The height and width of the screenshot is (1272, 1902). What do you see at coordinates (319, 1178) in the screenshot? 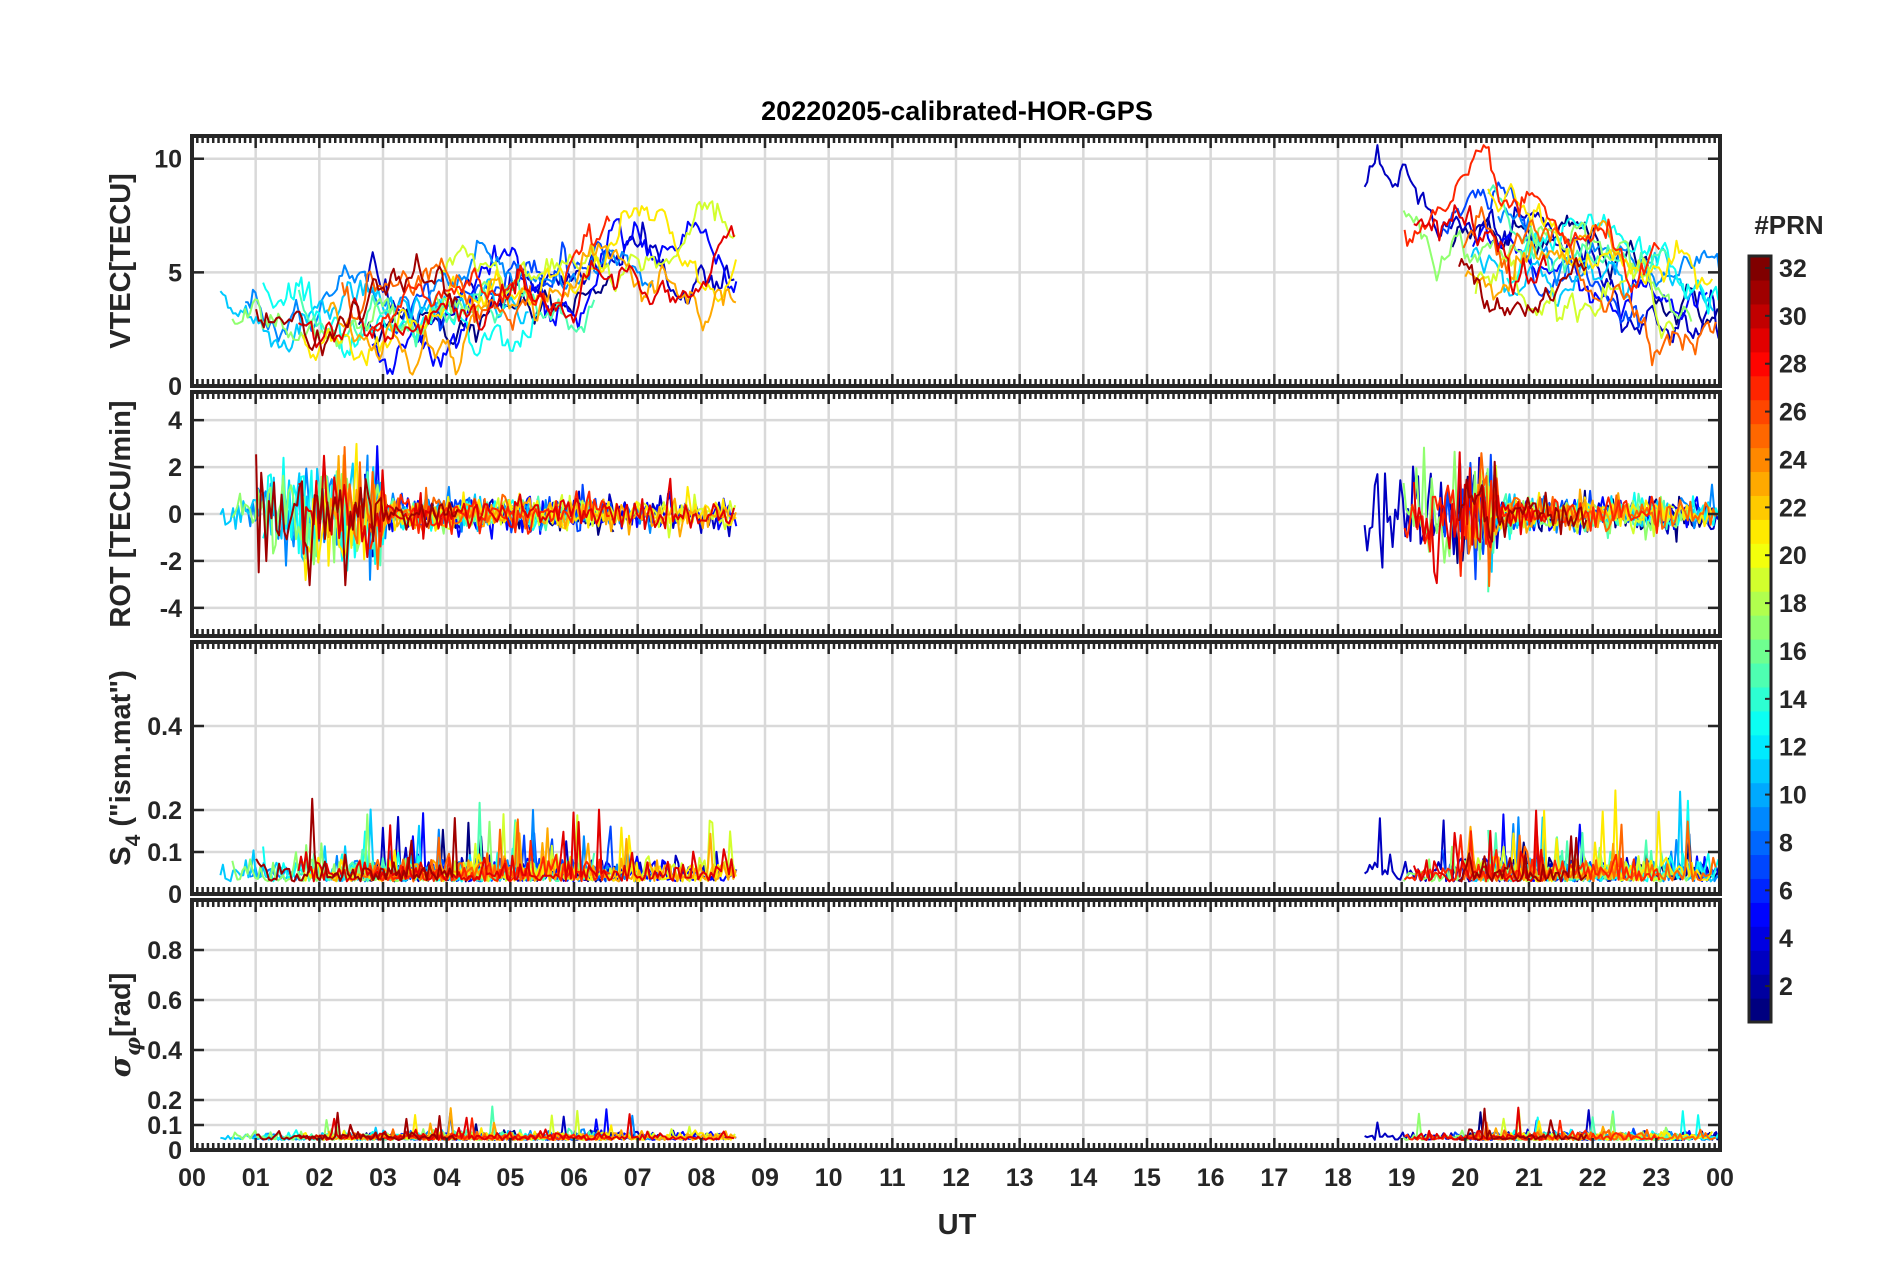
I see `x-tick-label: 02` at bounding box center [319, 1178].